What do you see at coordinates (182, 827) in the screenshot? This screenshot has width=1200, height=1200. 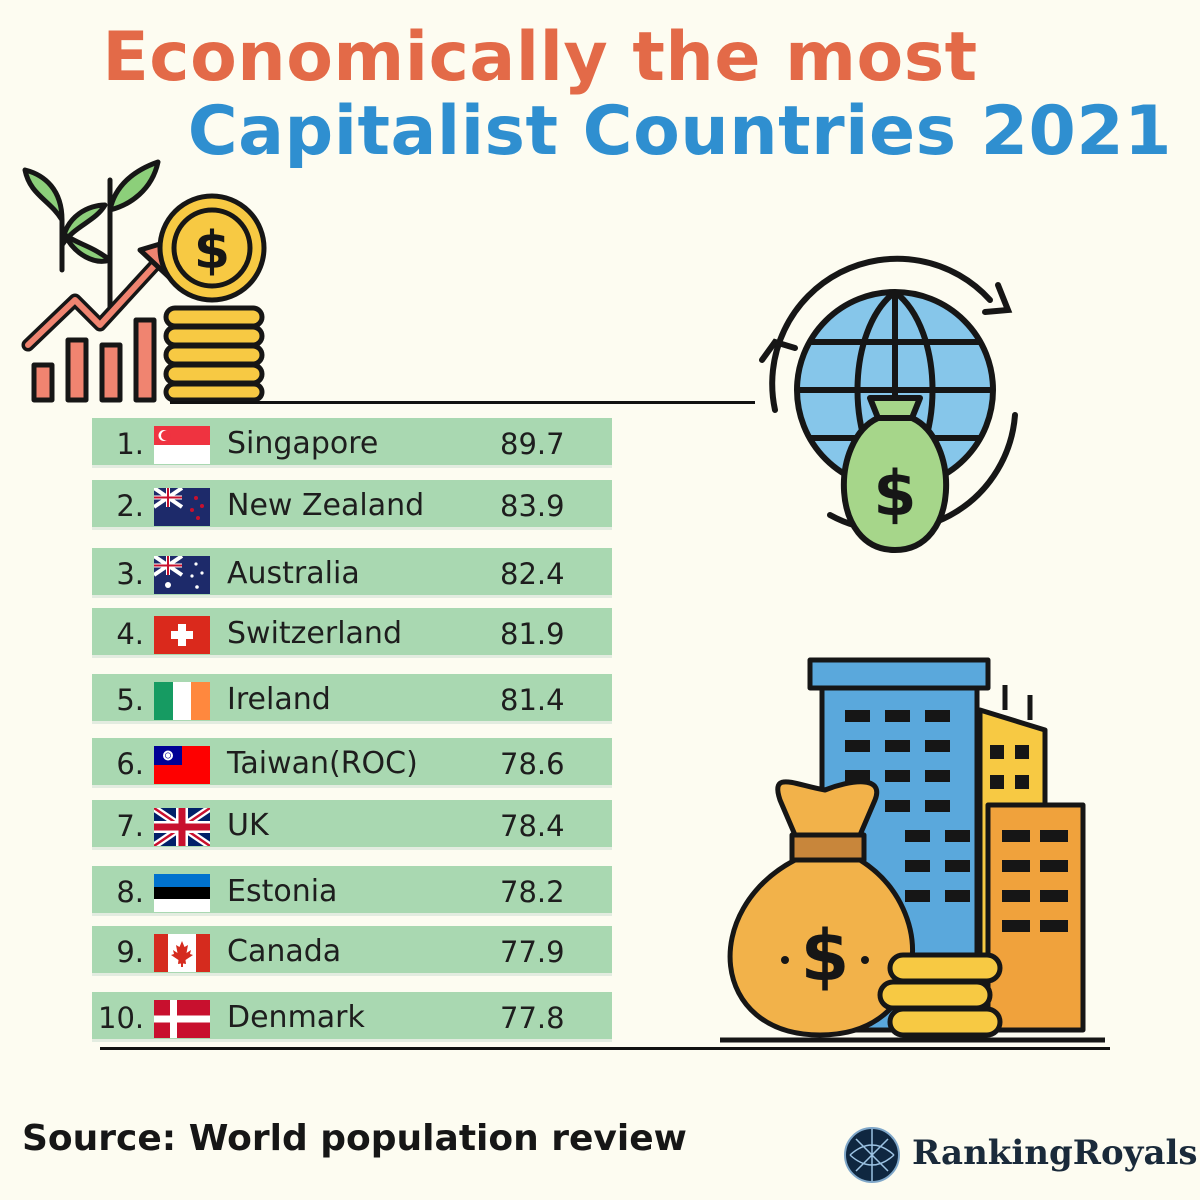 I see `uk-flag-icon` at bounding box center [182, 827].